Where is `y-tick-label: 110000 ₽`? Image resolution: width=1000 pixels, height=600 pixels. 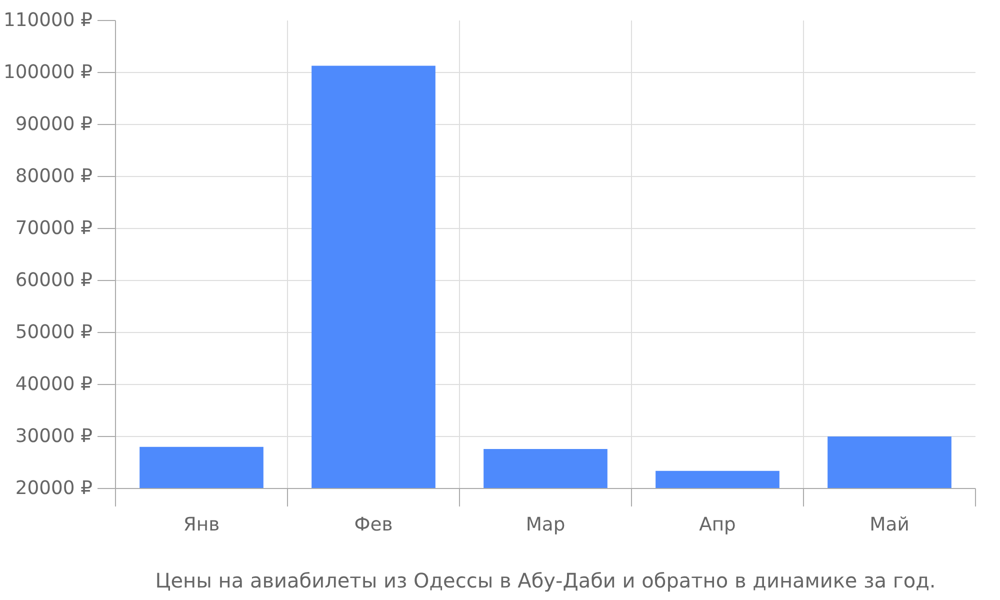 y-tick-label: 110000 ₽ is located at coordinates (48, 20).